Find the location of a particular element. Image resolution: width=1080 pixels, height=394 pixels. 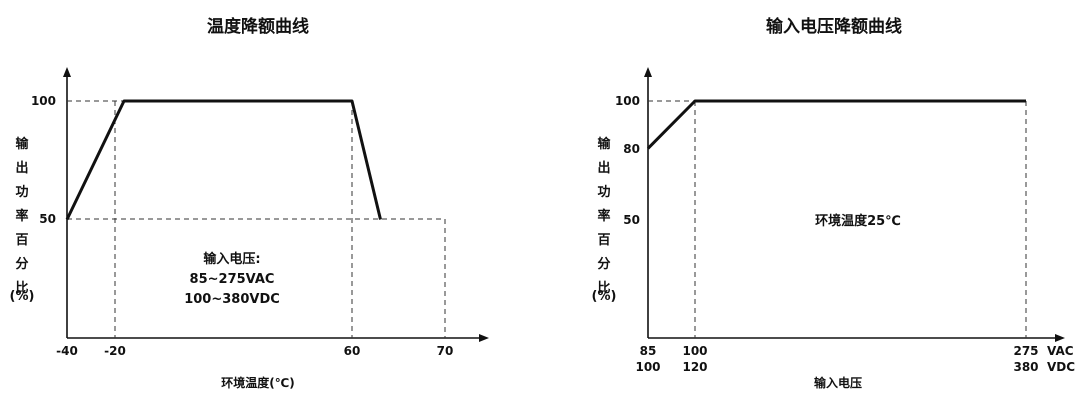

annotation-line: 环境温度25℃ is located at coordinates (858, 221).